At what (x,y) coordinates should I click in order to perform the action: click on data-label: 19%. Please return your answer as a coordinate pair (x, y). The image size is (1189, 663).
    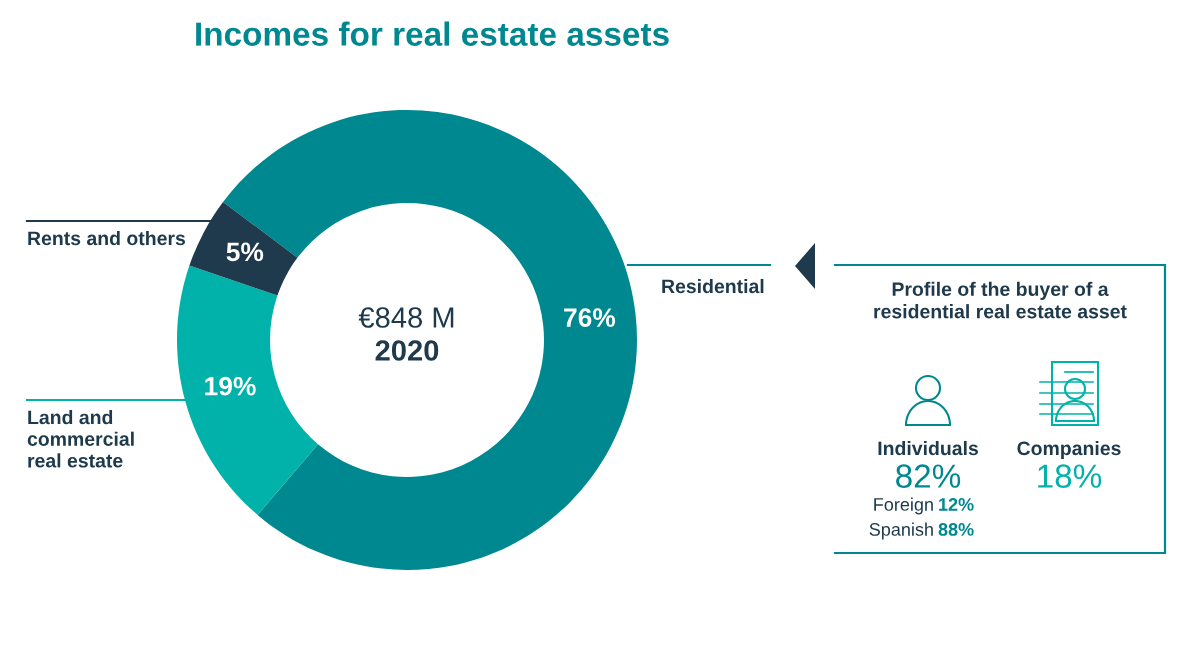
    Looking at the image, I should click on (230, 386).